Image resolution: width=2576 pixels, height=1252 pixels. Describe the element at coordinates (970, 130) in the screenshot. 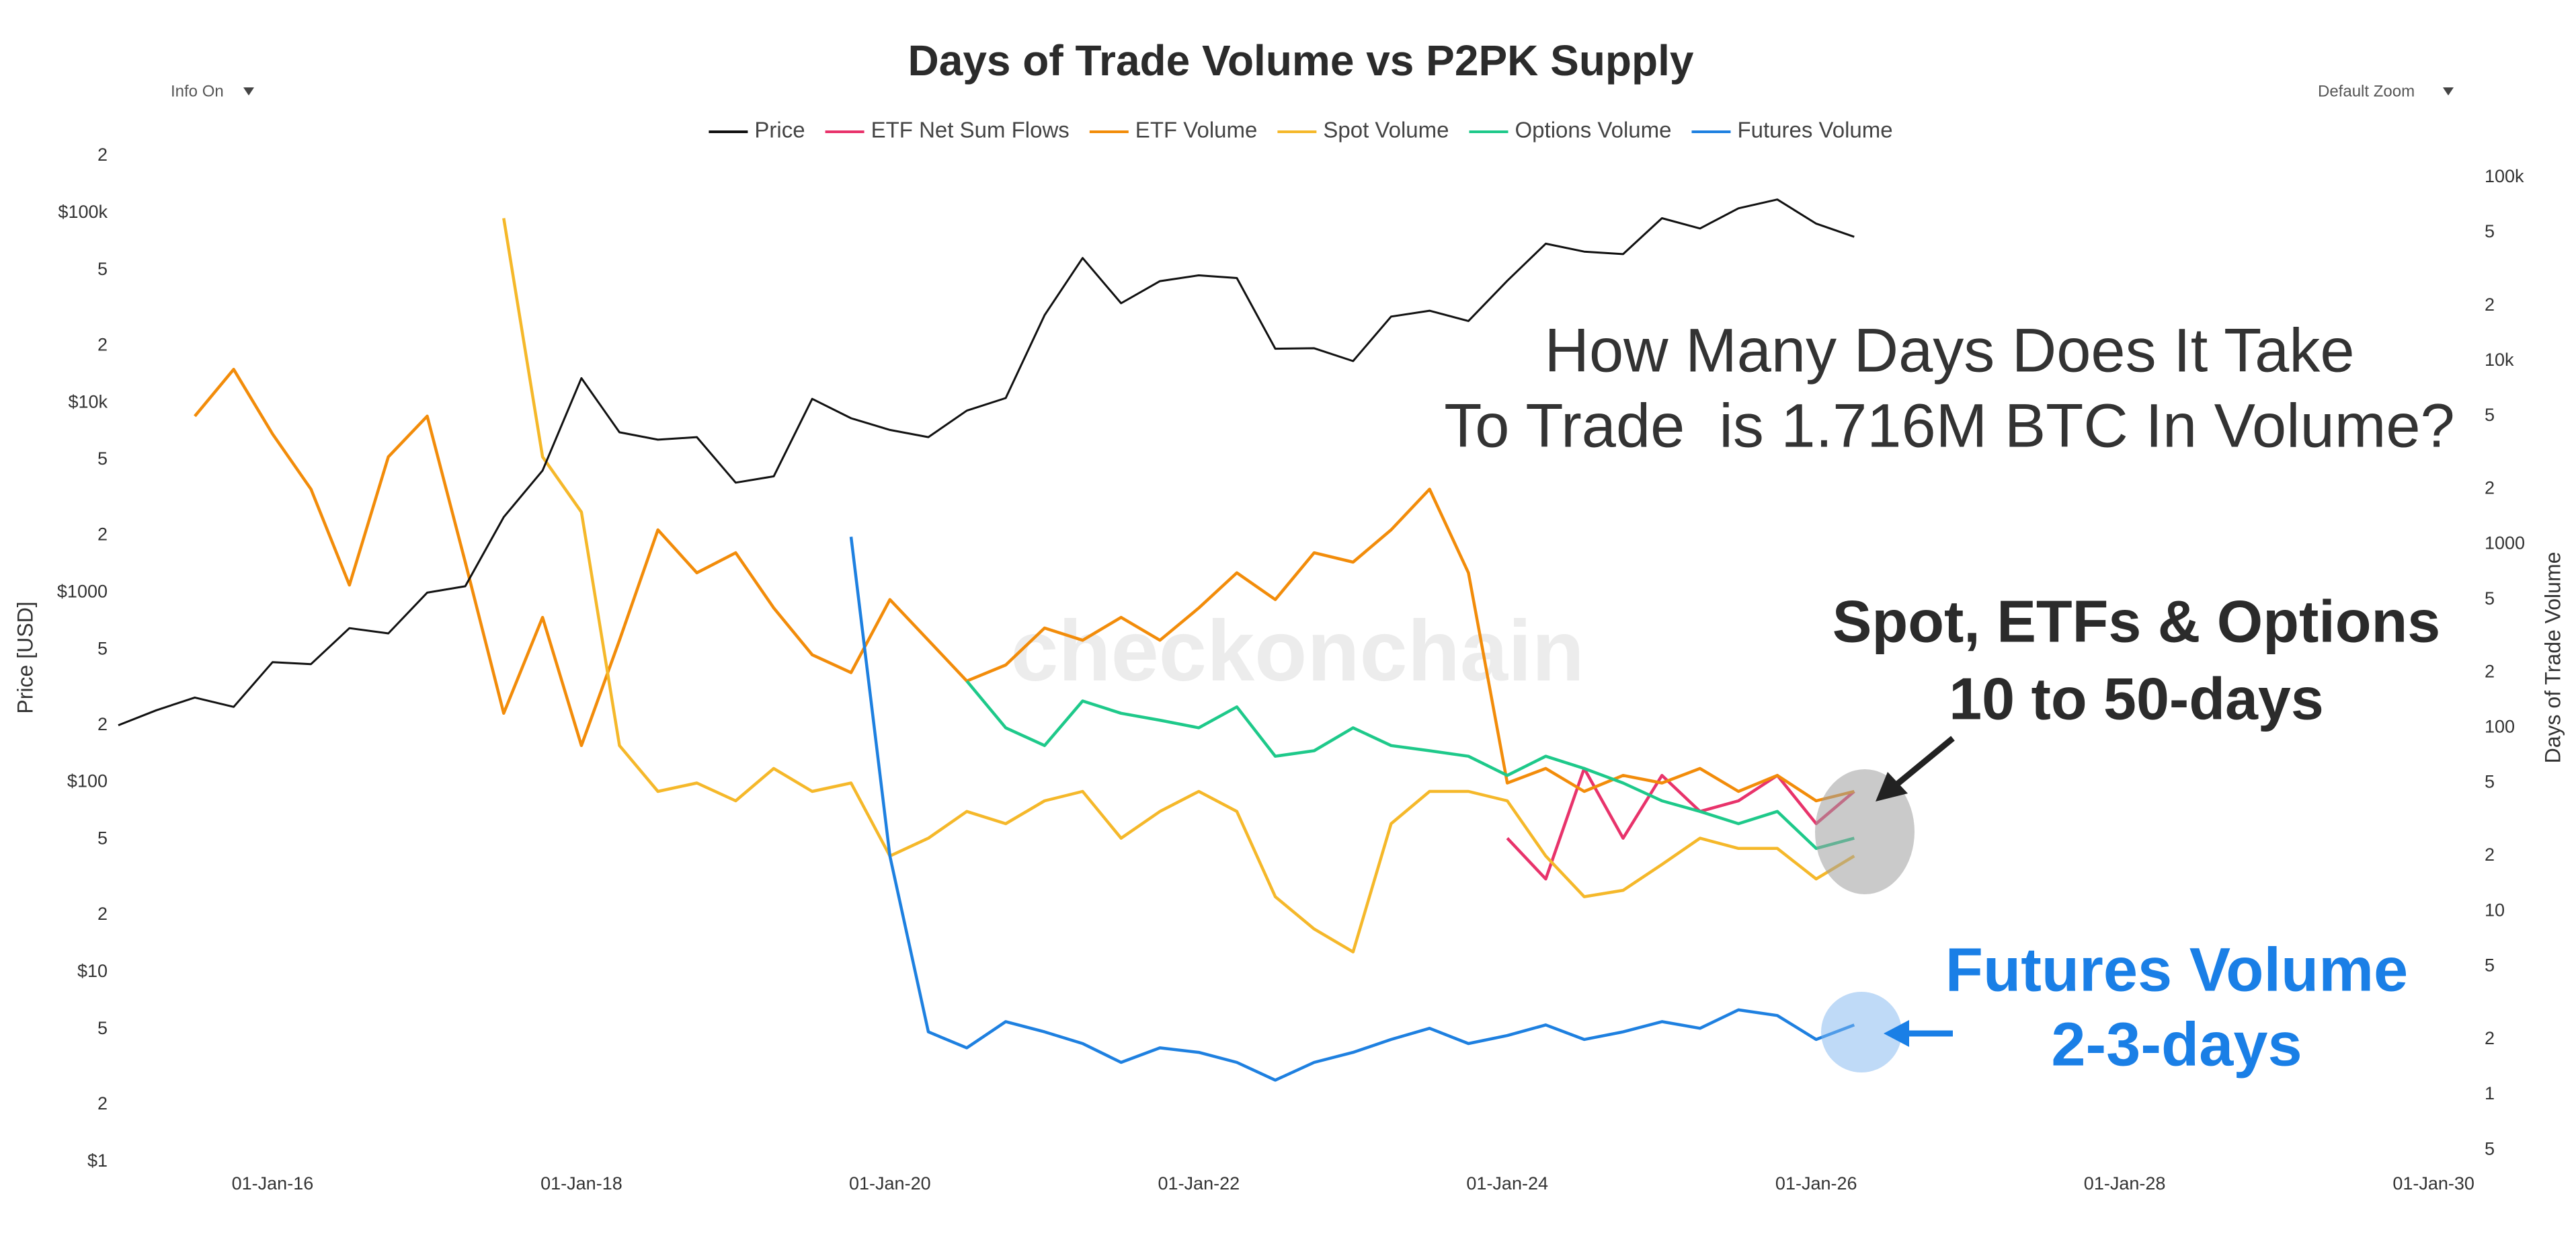

I see `legend-label: ETF Net Sum Flows` at that location.